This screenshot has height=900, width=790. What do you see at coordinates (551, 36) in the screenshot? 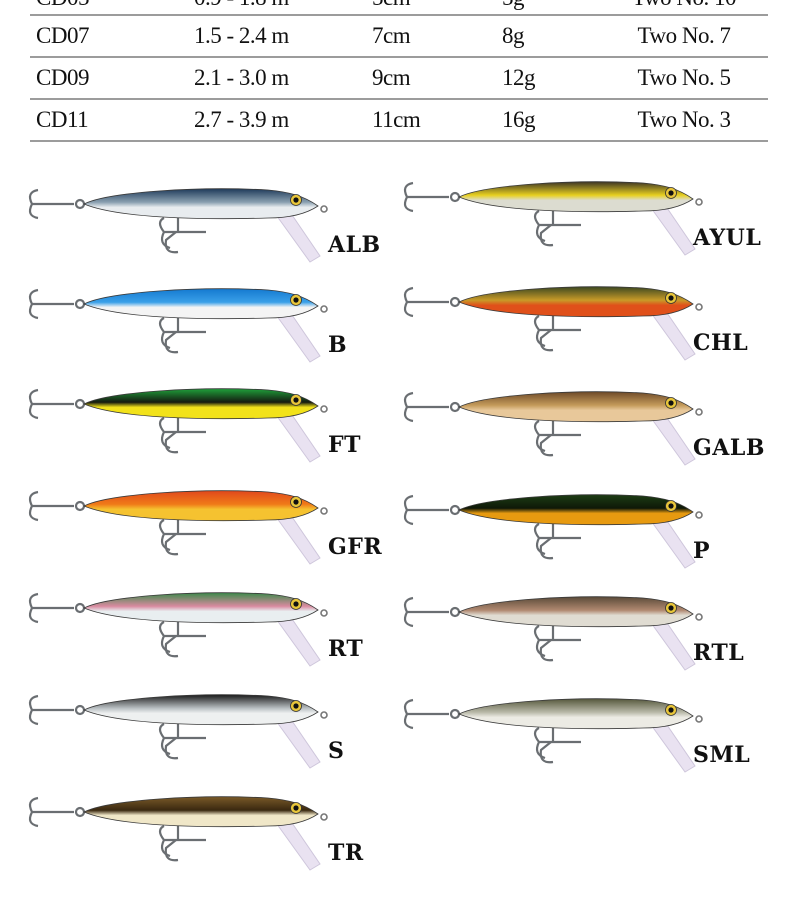
I see `weight-cell: 8g` at bounding box center [551, 36].